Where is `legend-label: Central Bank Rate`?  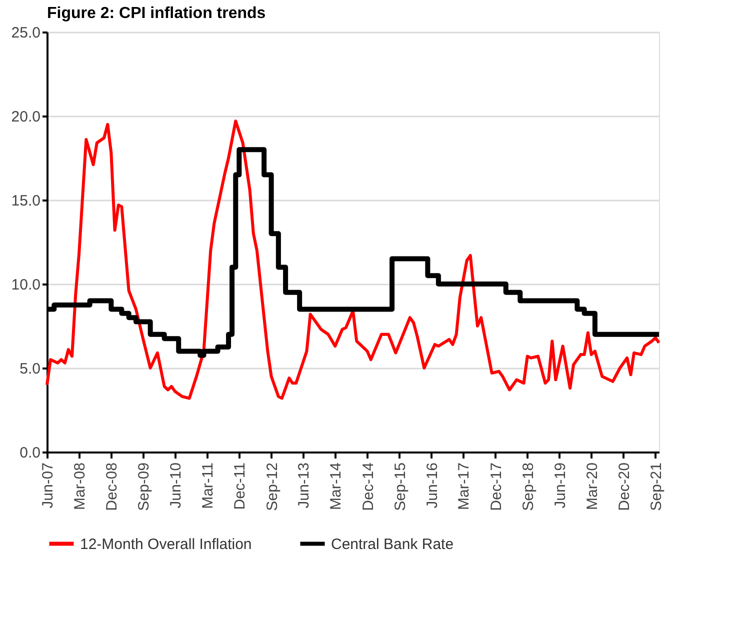
legend-label: Central Bank Rate is located at coordinates (392, 544).